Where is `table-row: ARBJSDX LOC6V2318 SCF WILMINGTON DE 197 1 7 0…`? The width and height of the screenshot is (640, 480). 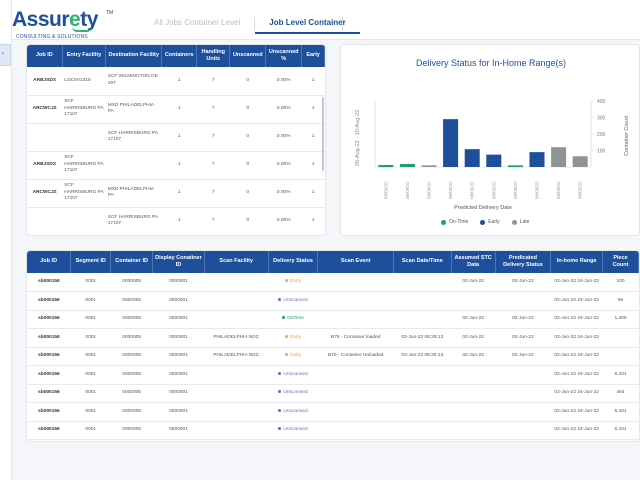 table-row: ARBJSDX LOC6V2318 SCF WILMINGTON DE 197 1 7 0… is located at coordinates (176, 81).